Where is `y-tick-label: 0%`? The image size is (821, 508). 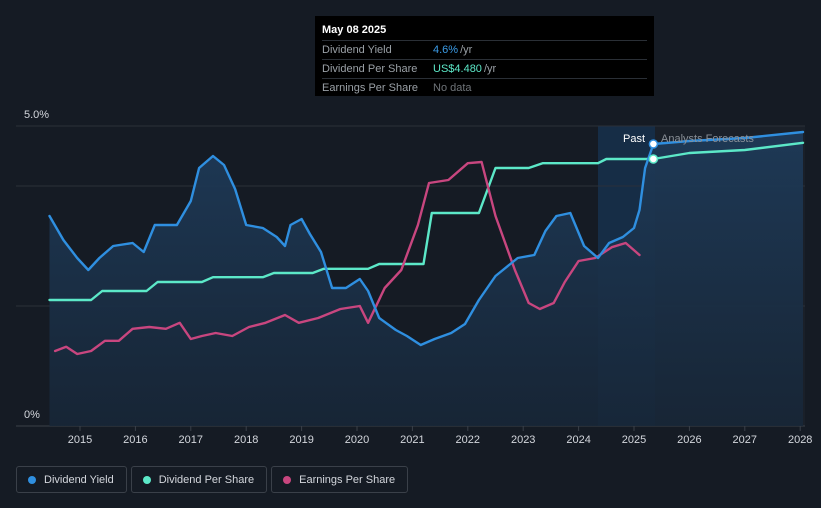
y-tick-label: 0% is located at coordinates (32, 415).